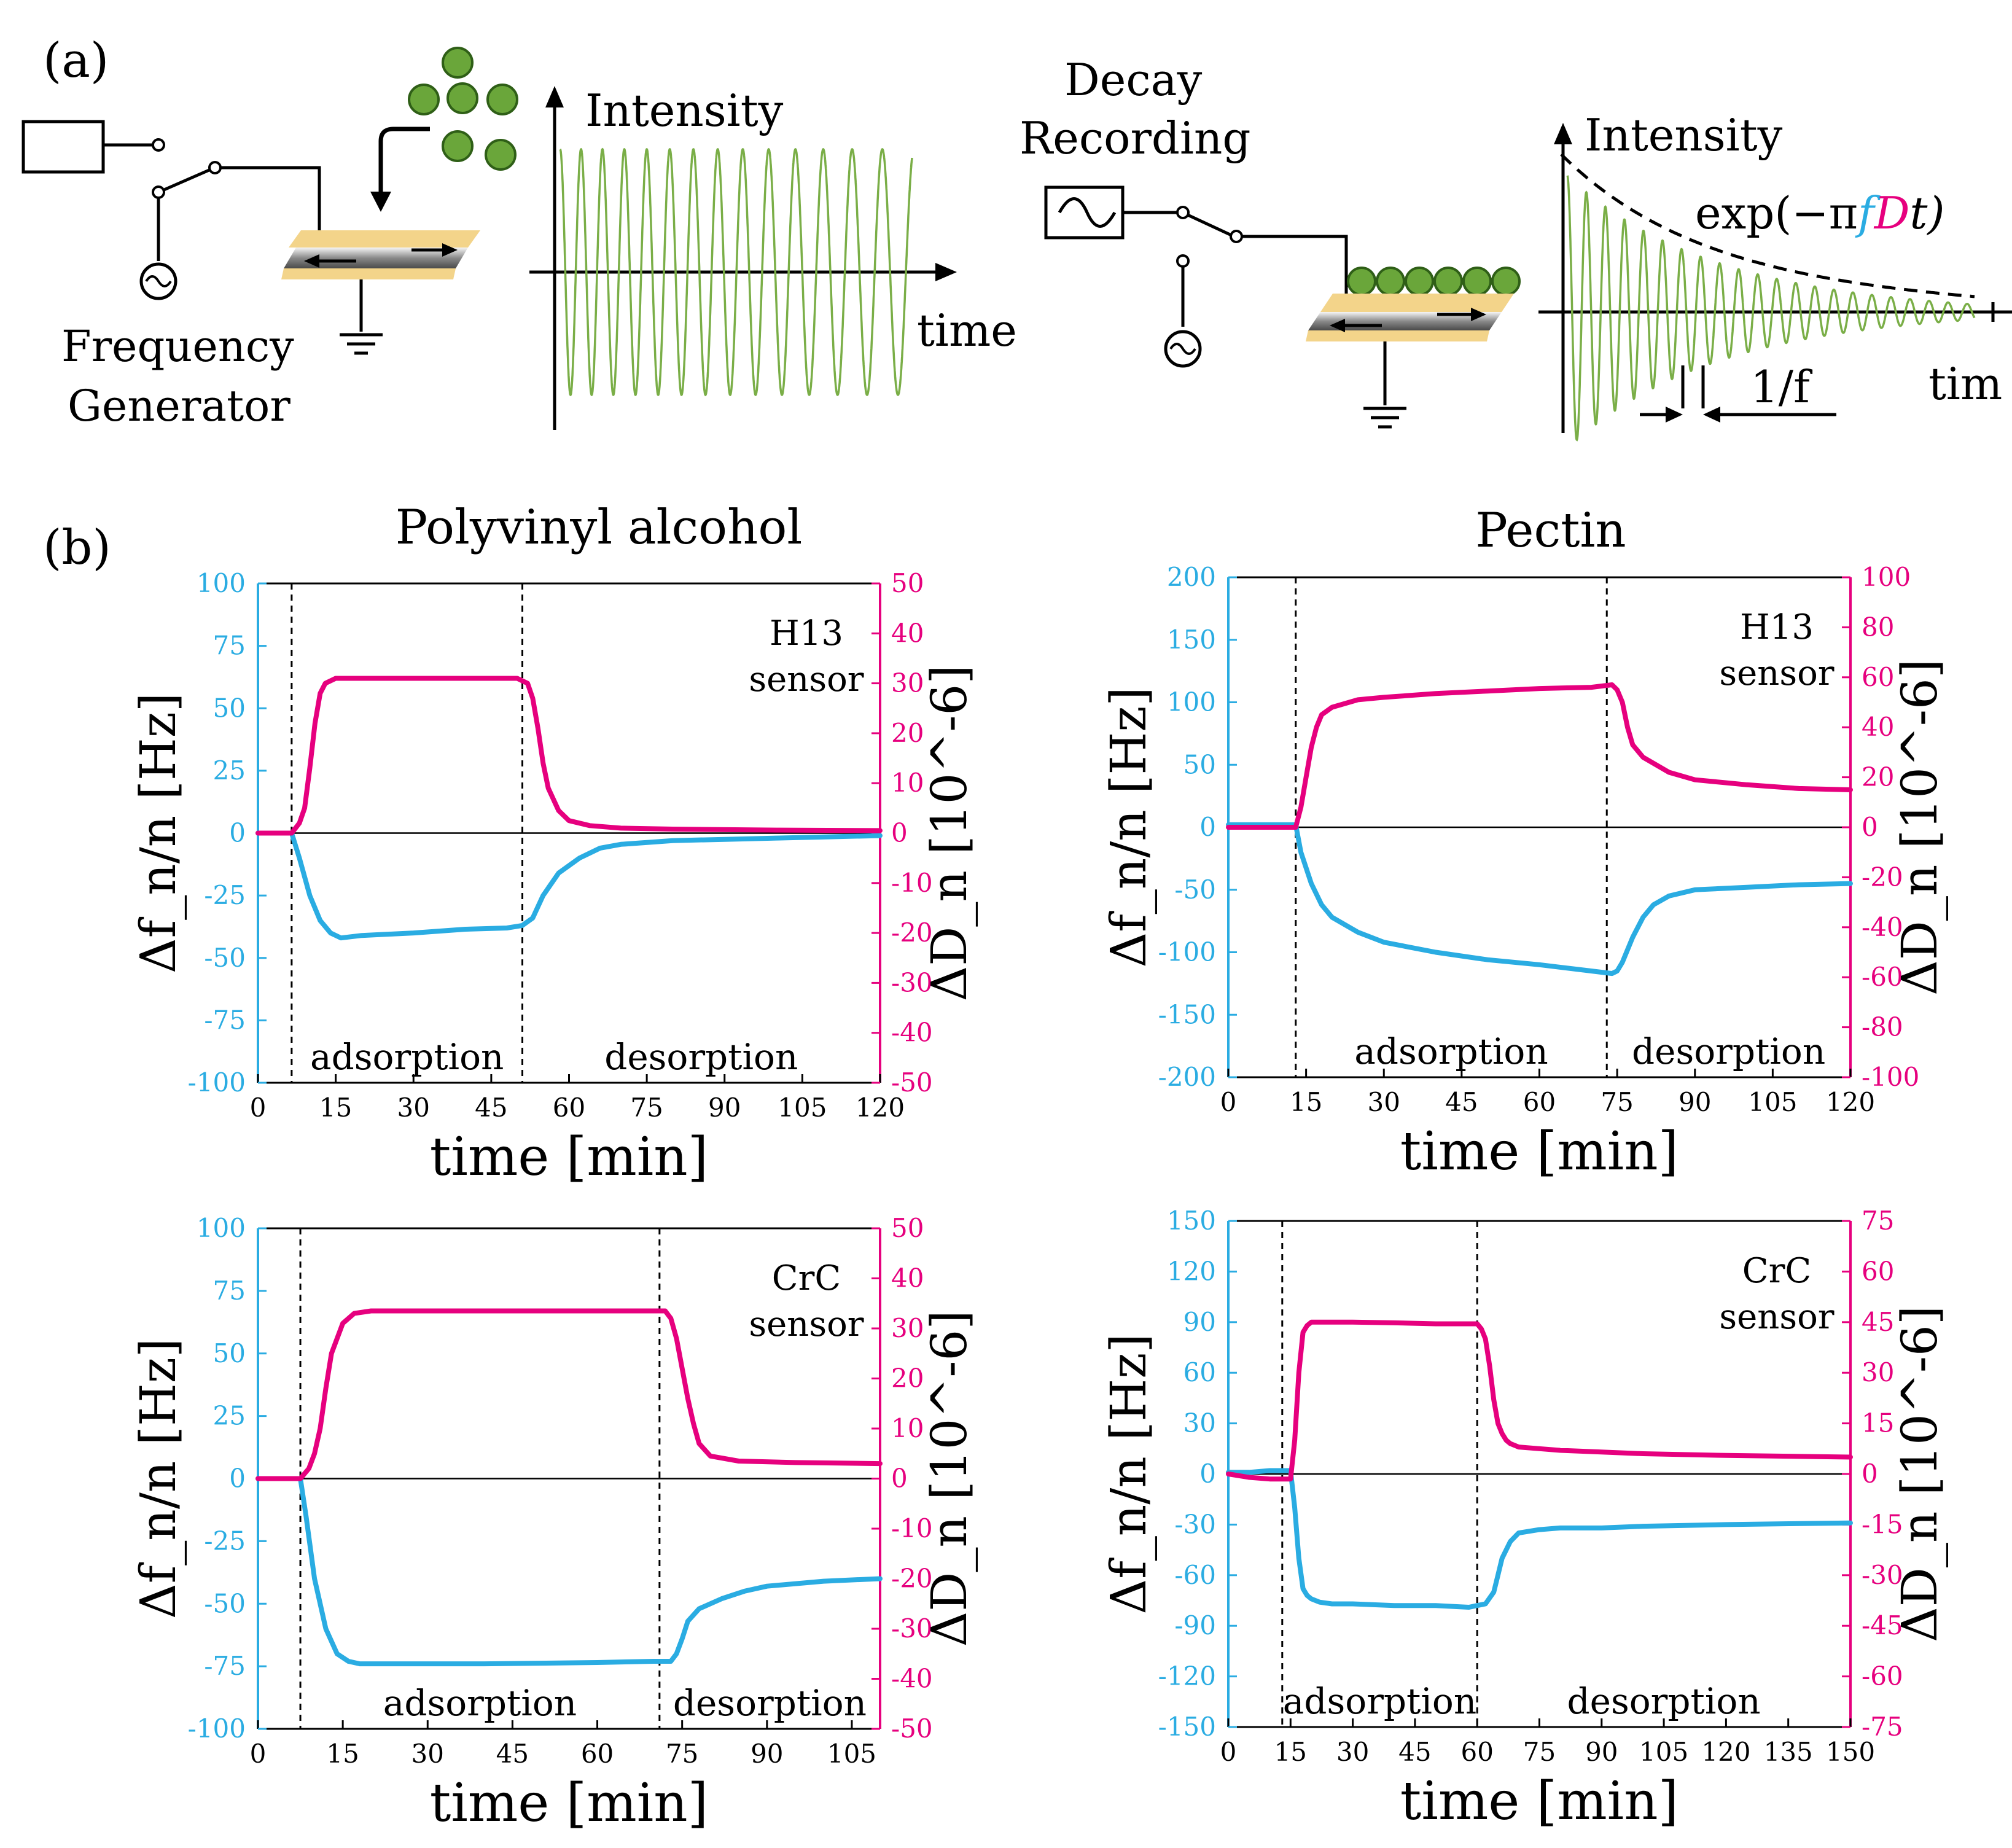 Image resolution: width=2012 pixels, height=1848 pixels. What do you see at coordinates (230, 646) in the screenshot?
I see `left-y-tick-label: 75` at bounding box center [230, 646].